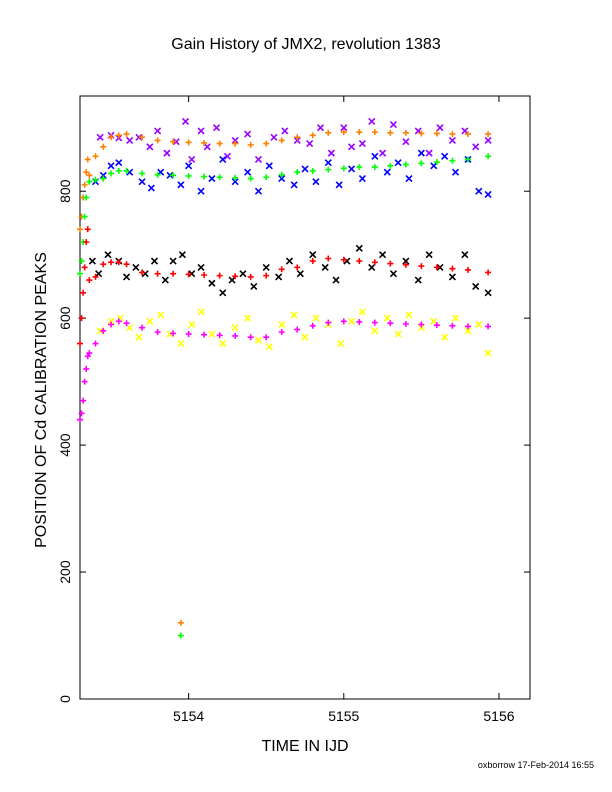 Image resolution: width=612 pixels, height=792 pixels. What do you see at coordinates (65, 191) in the screenshot?
I see `y-tick-label: 800` at bounding box center [65, 191].